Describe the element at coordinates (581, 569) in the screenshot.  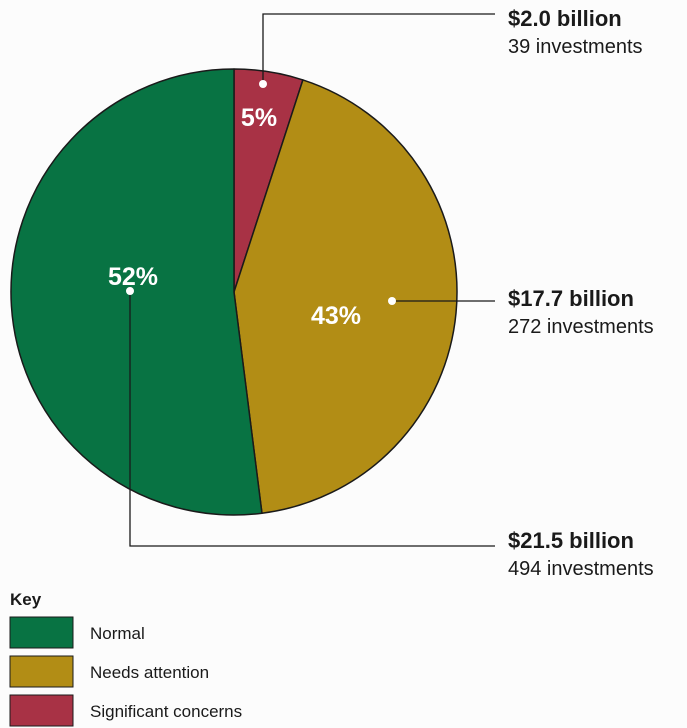
I see `callout-investments-normal: 494 investments` at that location.